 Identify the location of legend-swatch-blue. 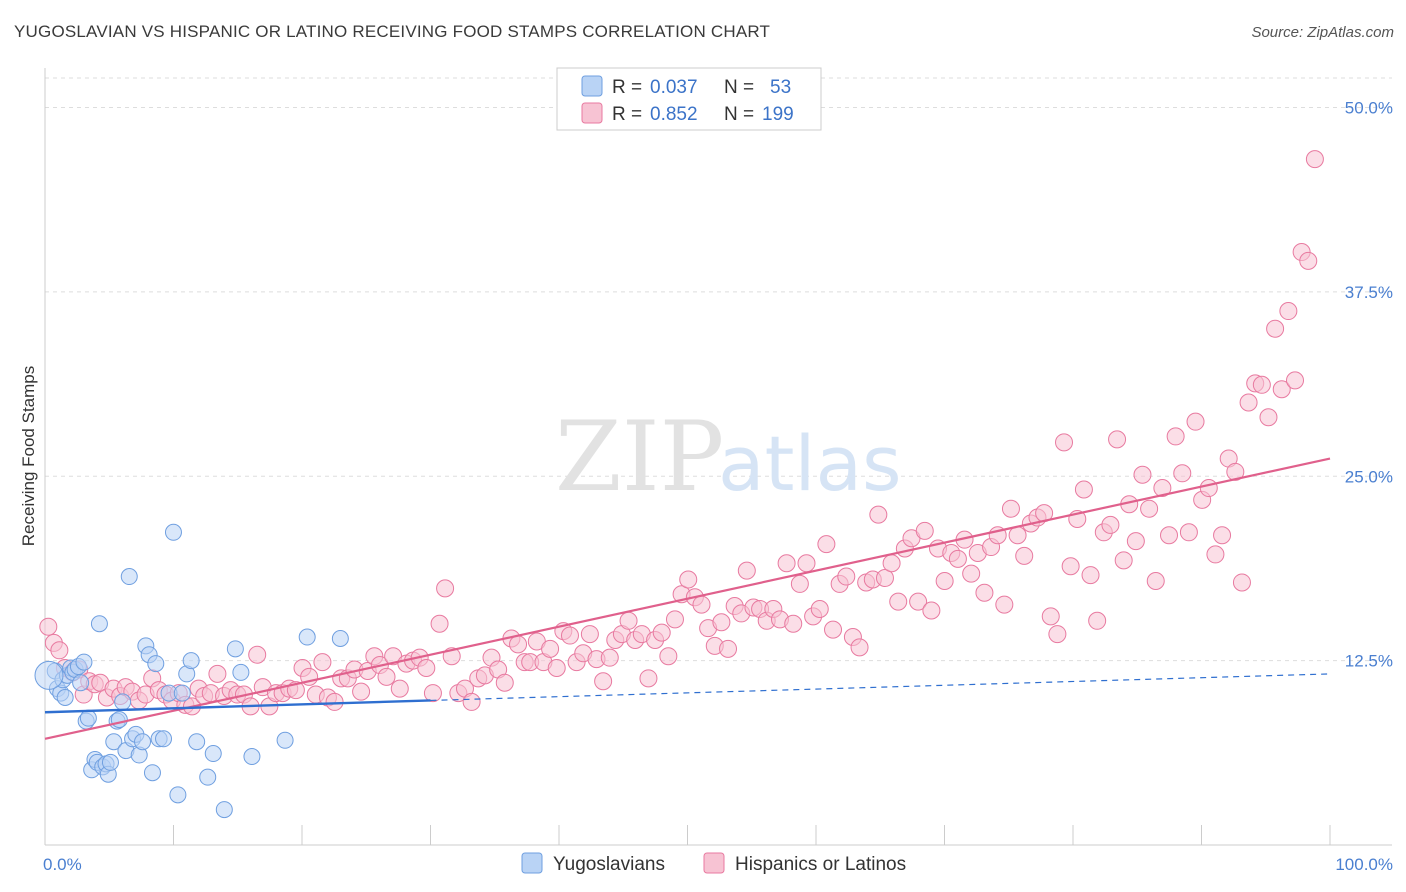
(592, 86).